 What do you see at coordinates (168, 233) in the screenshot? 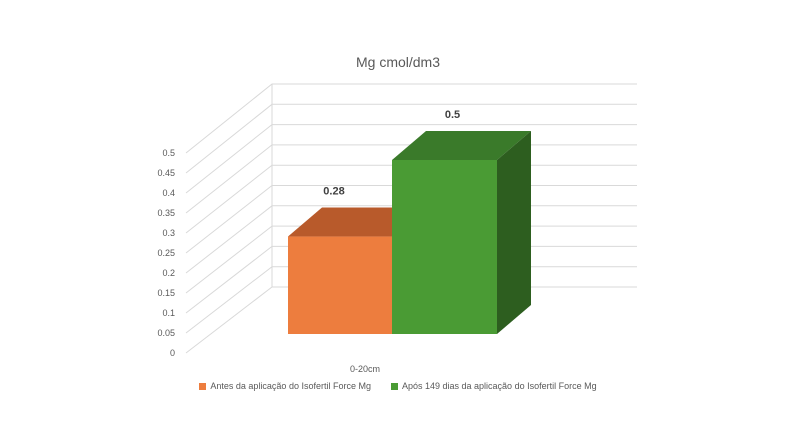
I see `y-tick-label: 0.3` at bounding box center [168, 233].